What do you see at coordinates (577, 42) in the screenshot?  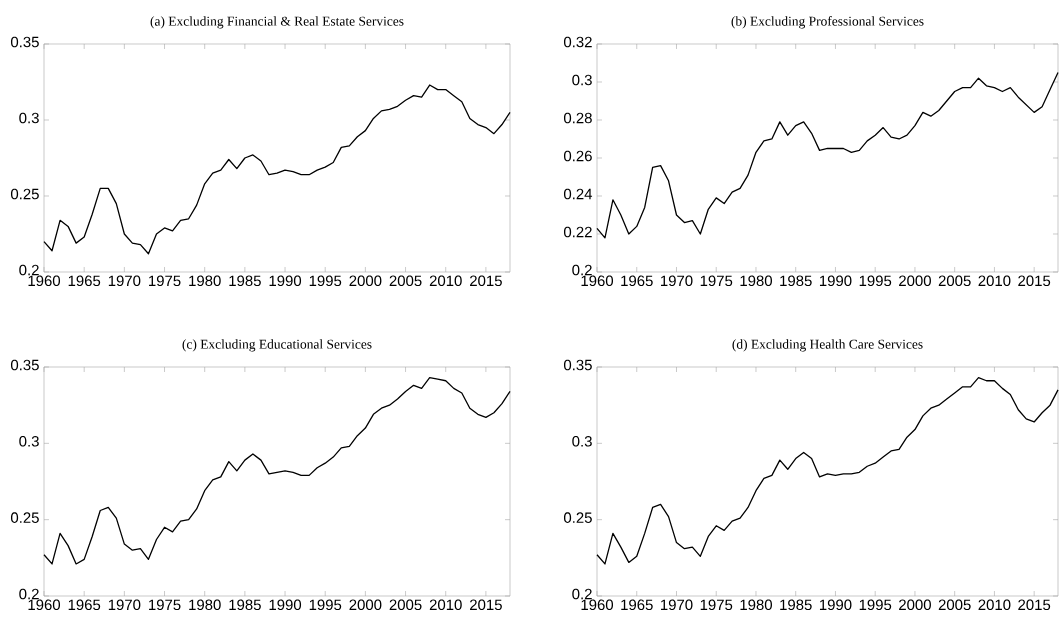 I see `y-tick-label: 0.32` at bounding box center [577, 42].